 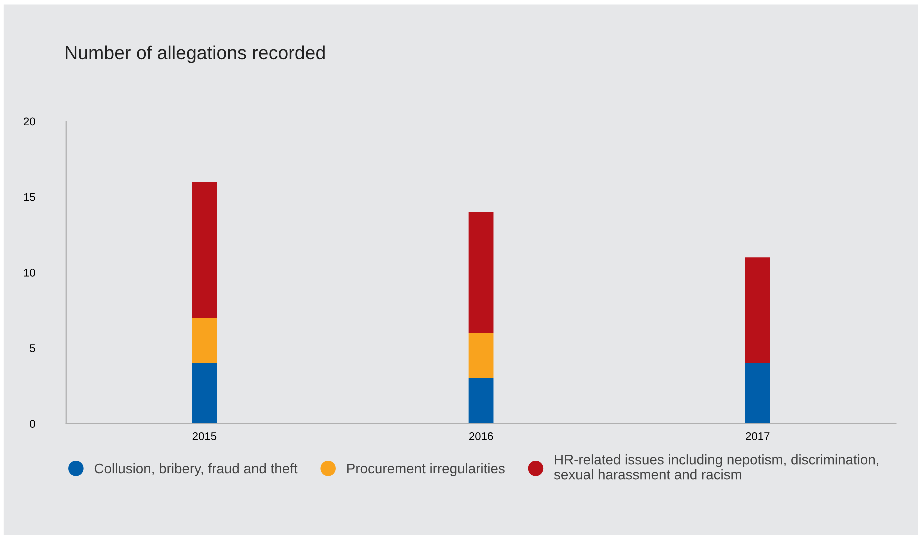 I want to click on x-tick-label: 2015, so click(x=204, y=436).